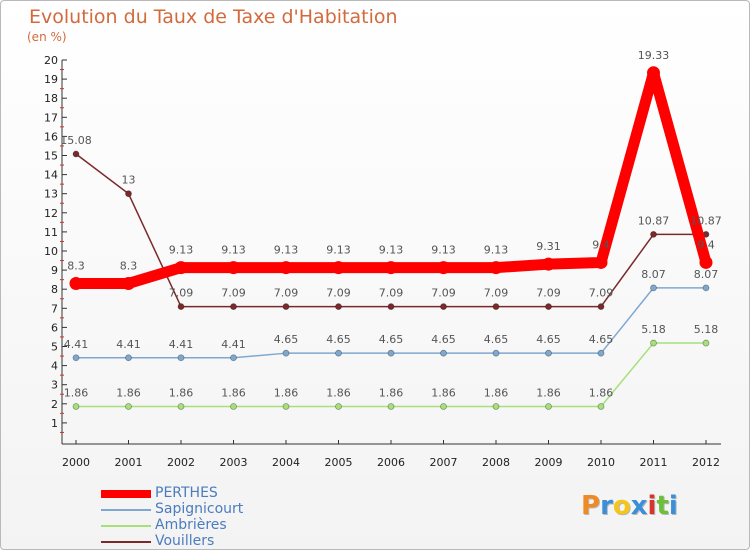 The width and height of the screenshot is (750, 550). I want to click on y-tick-label: 15, so click(51, 156).